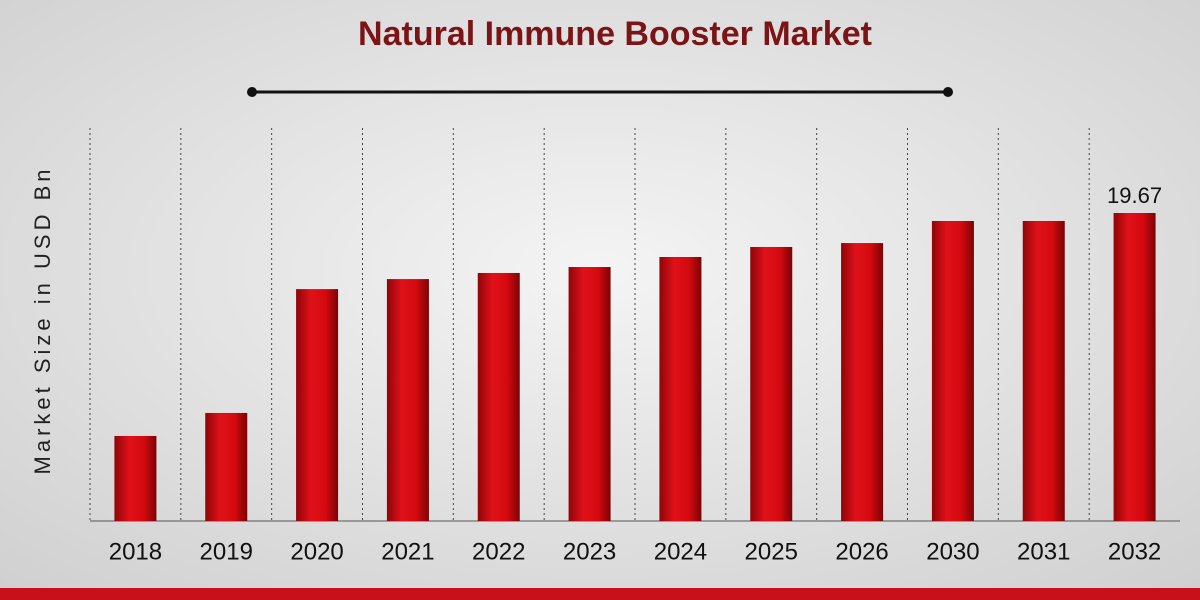 This screenshot has height=600, width=1200. Describe the element at coordinates (1043, 551) in the screenshot. I see `x-tick-label: 2031` at that location.